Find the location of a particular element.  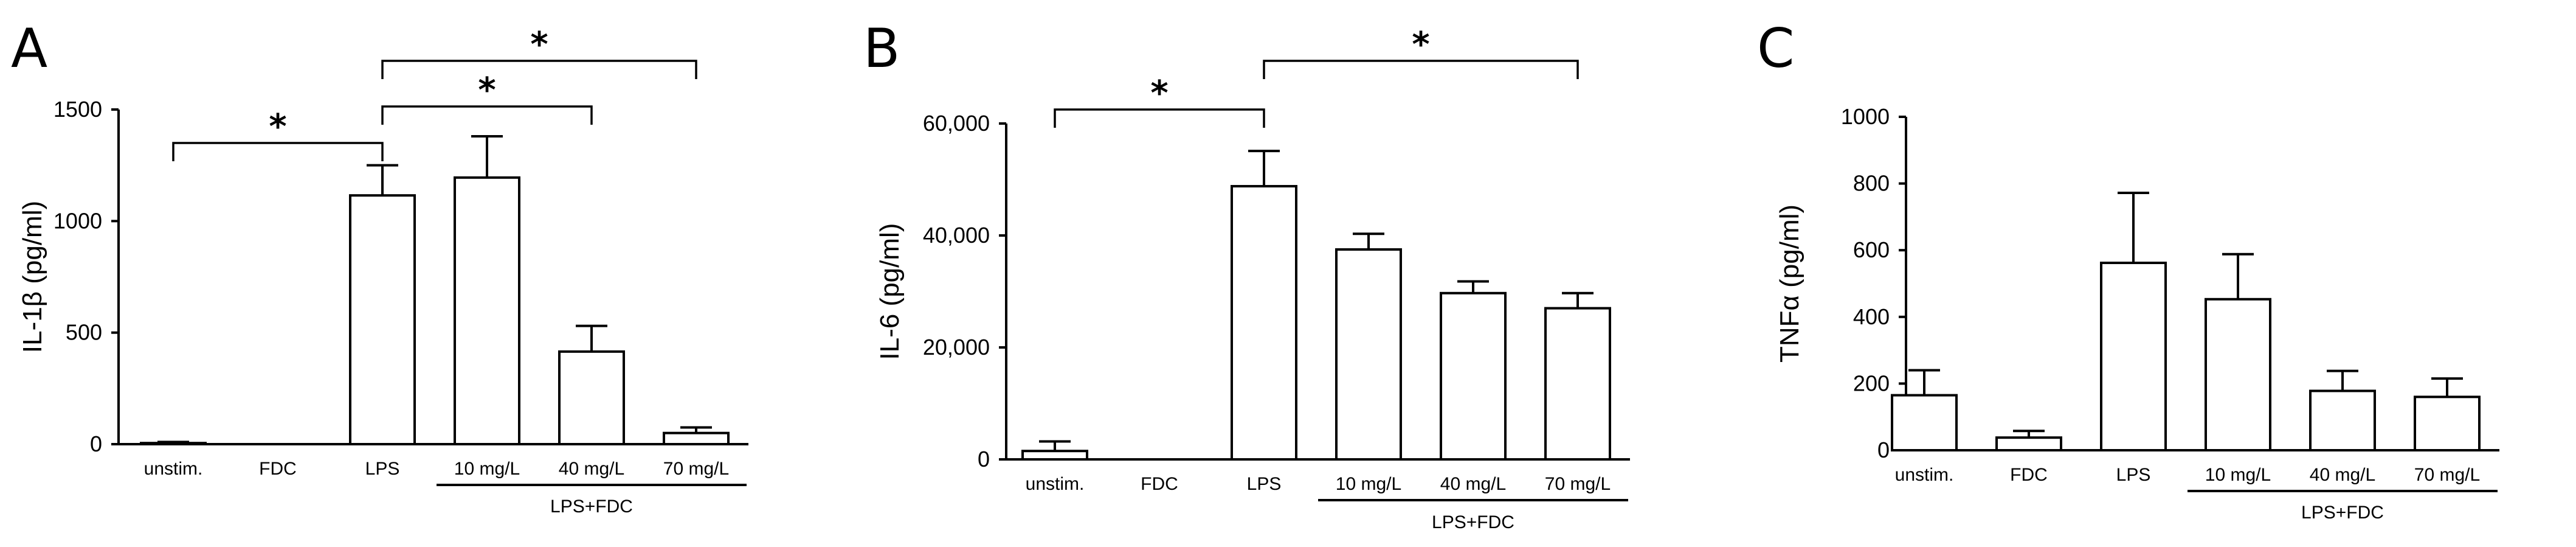

y-tick-label: 500 is located at coordinates (84, 333).